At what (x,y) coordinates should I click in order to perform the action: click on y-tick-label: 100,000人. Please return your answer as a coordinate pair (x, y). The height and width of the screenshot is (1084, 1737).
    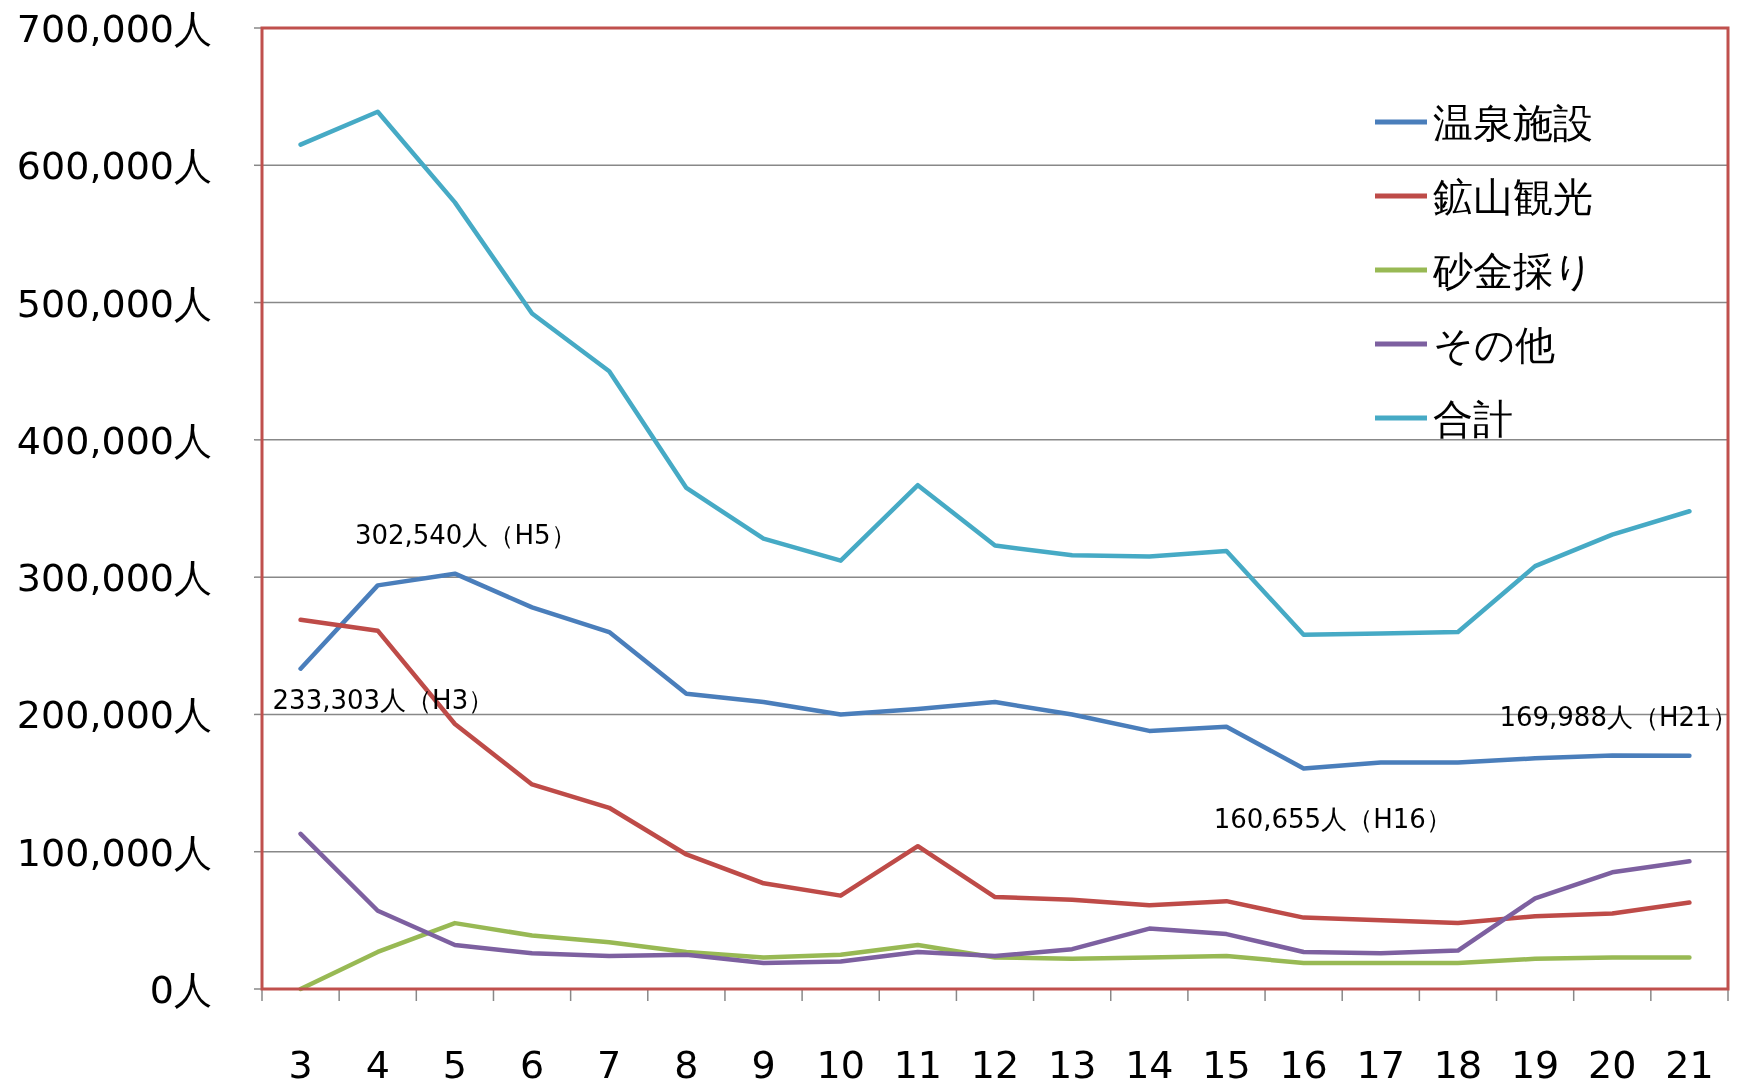
    Looking at the image, I should click on (114, 852).